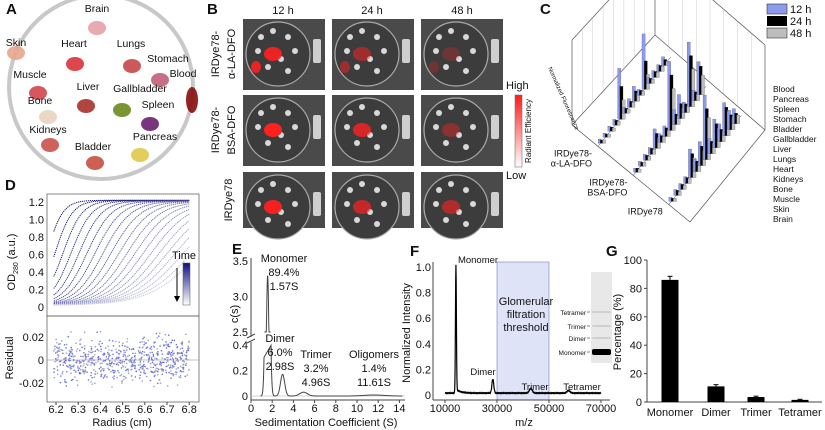 The image size is (825, 430). I want to click on organ-liver-icon, so click(86, 106).